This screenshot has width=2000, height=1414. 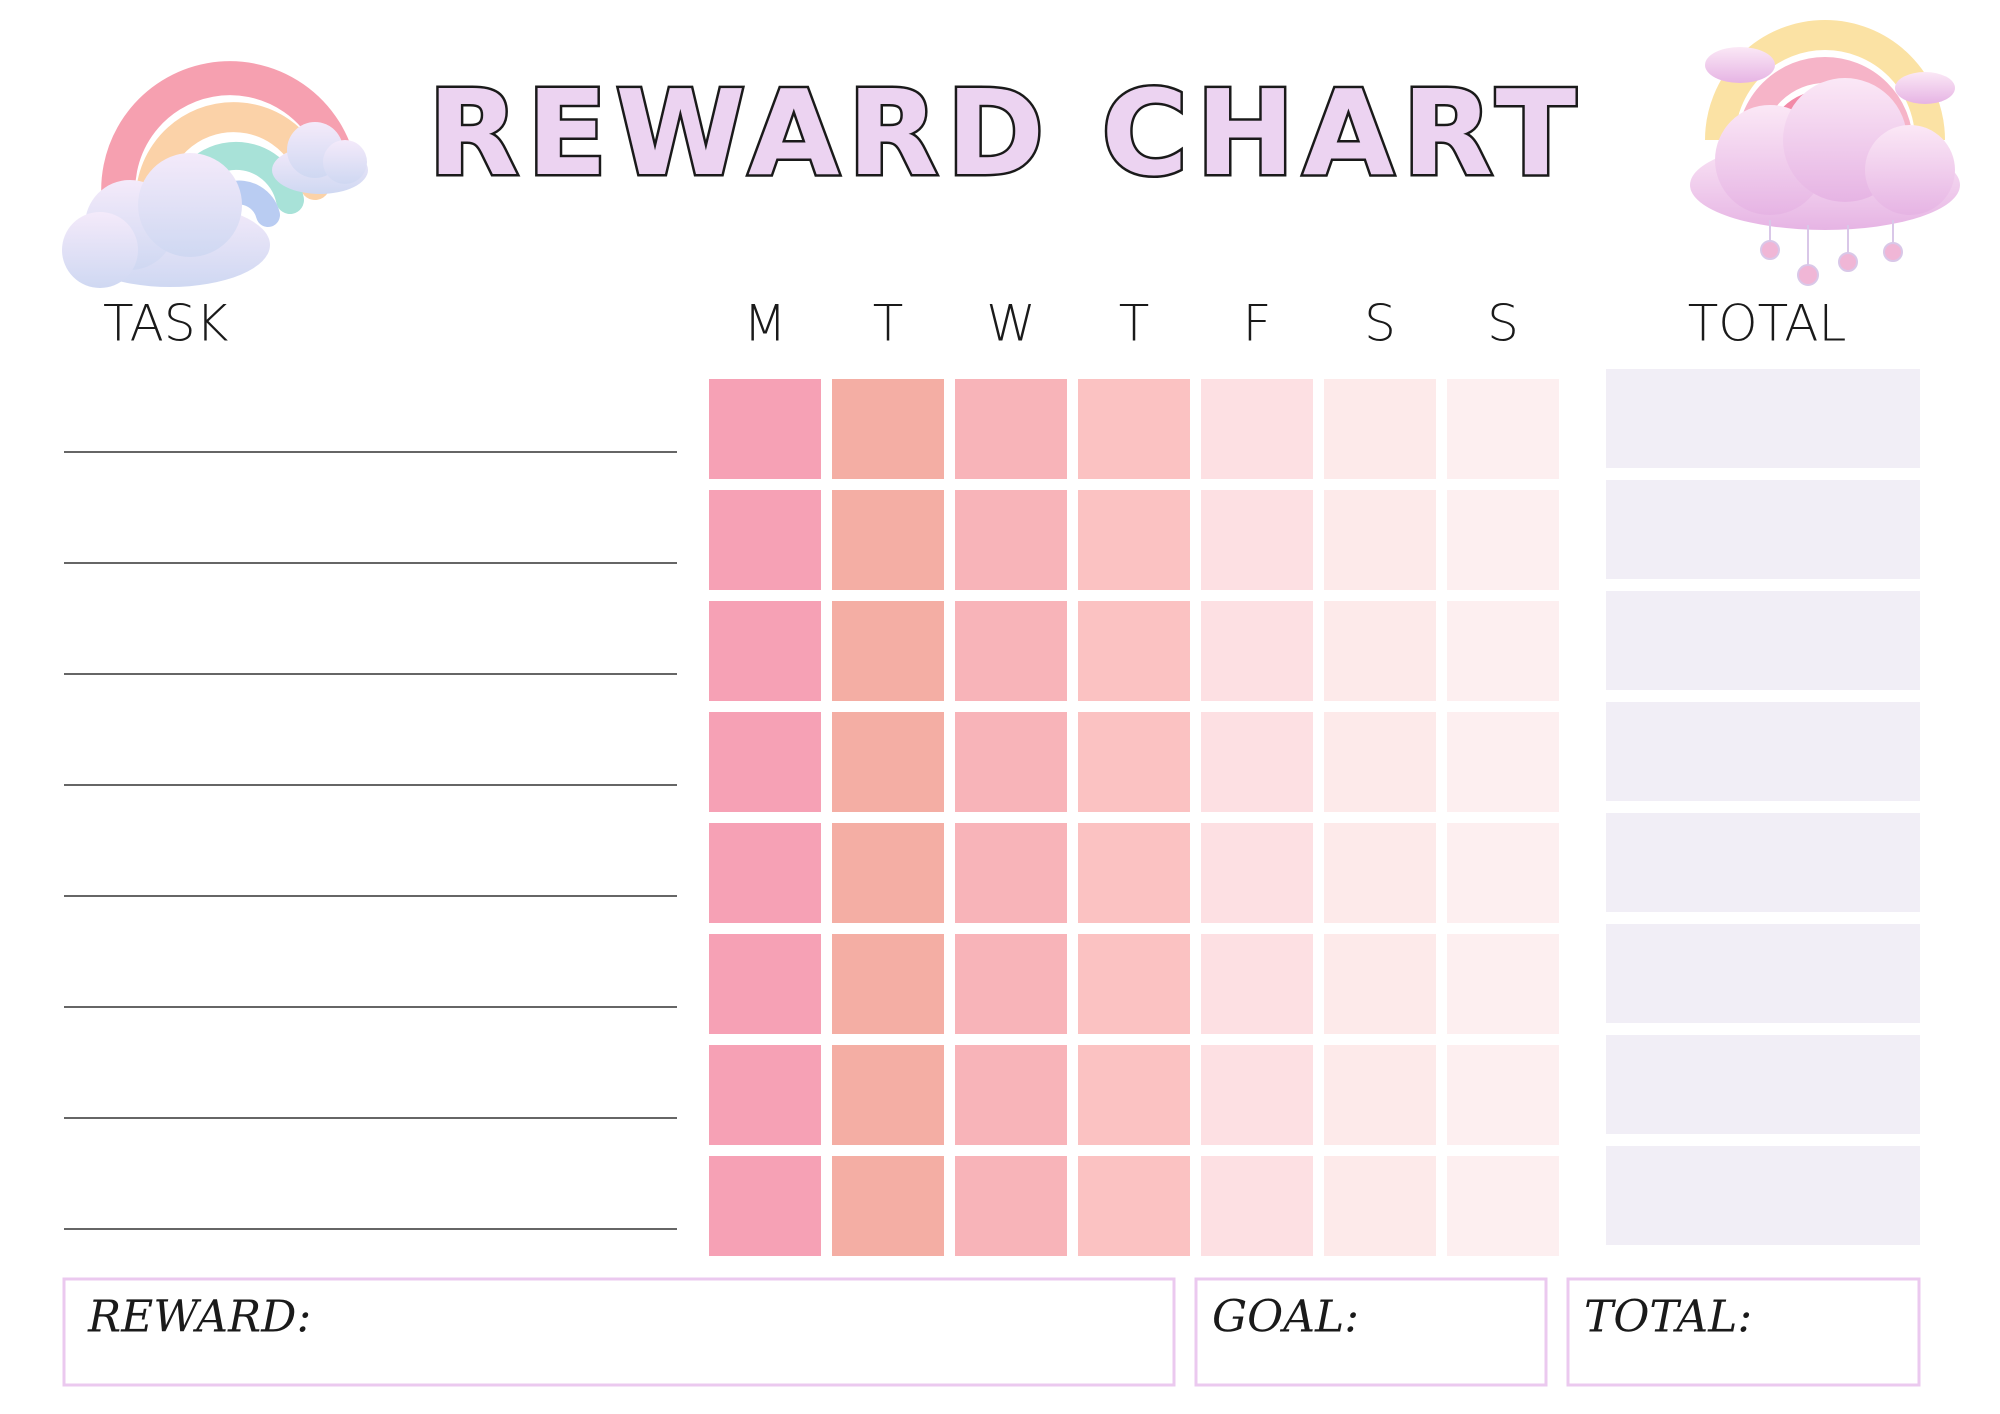 What do you see at coordinates (1668, 1317) in the screenshot?
I see `total-label: TOTAL:` at bounding box center [1668, 1317].